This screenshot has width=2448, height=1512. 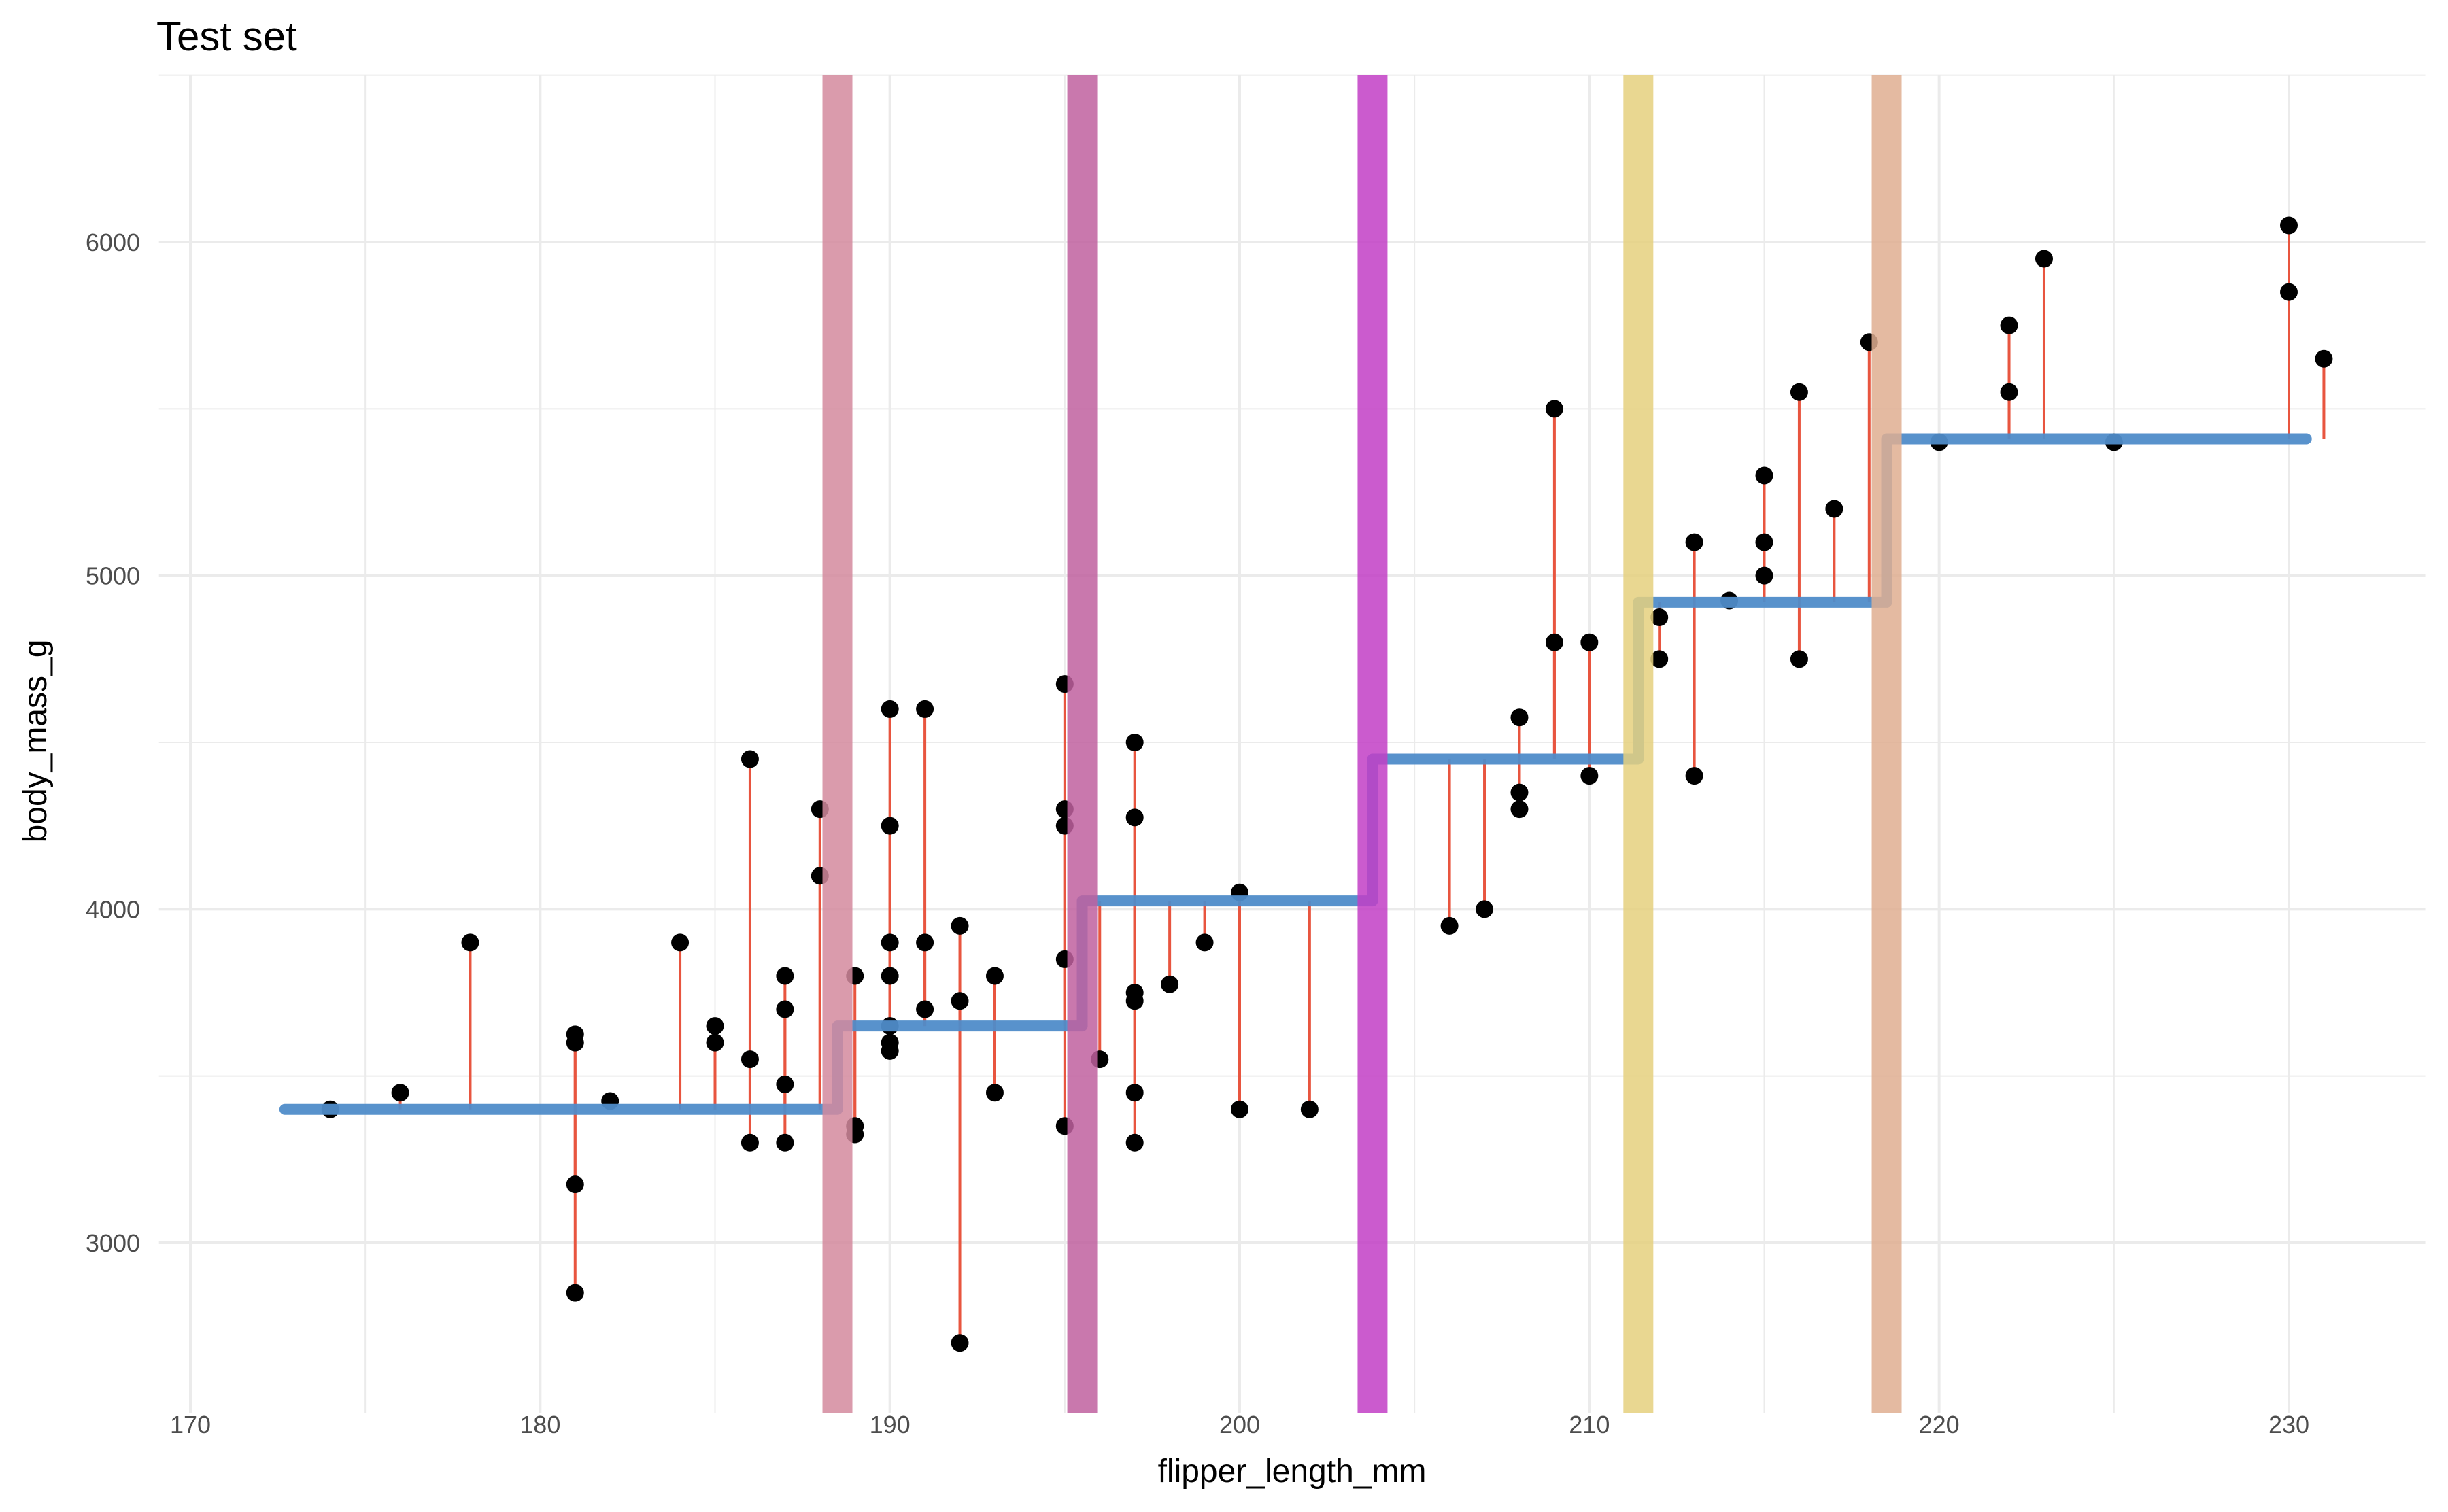 What do you see at coordinates (1293, 1472) in the screenshot?
I see `x-axis-label: flipper_length_mm` at bounding box center [1293, 1472].